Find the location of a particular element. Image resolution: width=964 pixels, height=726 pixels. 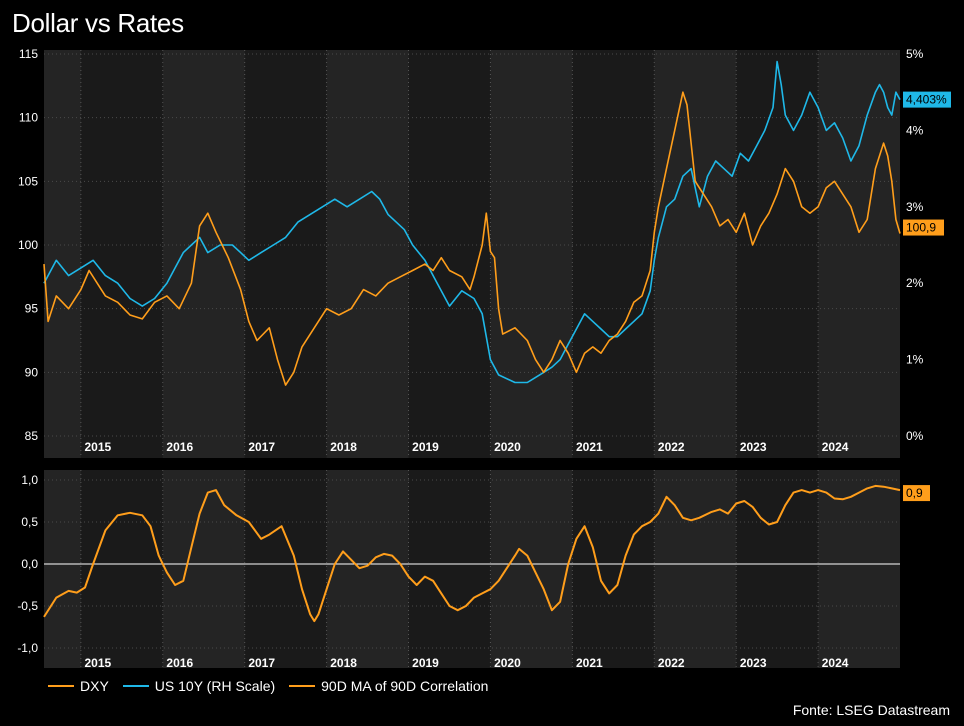

left-axis-tick-label: 95 is located at coordinates (32, 309).